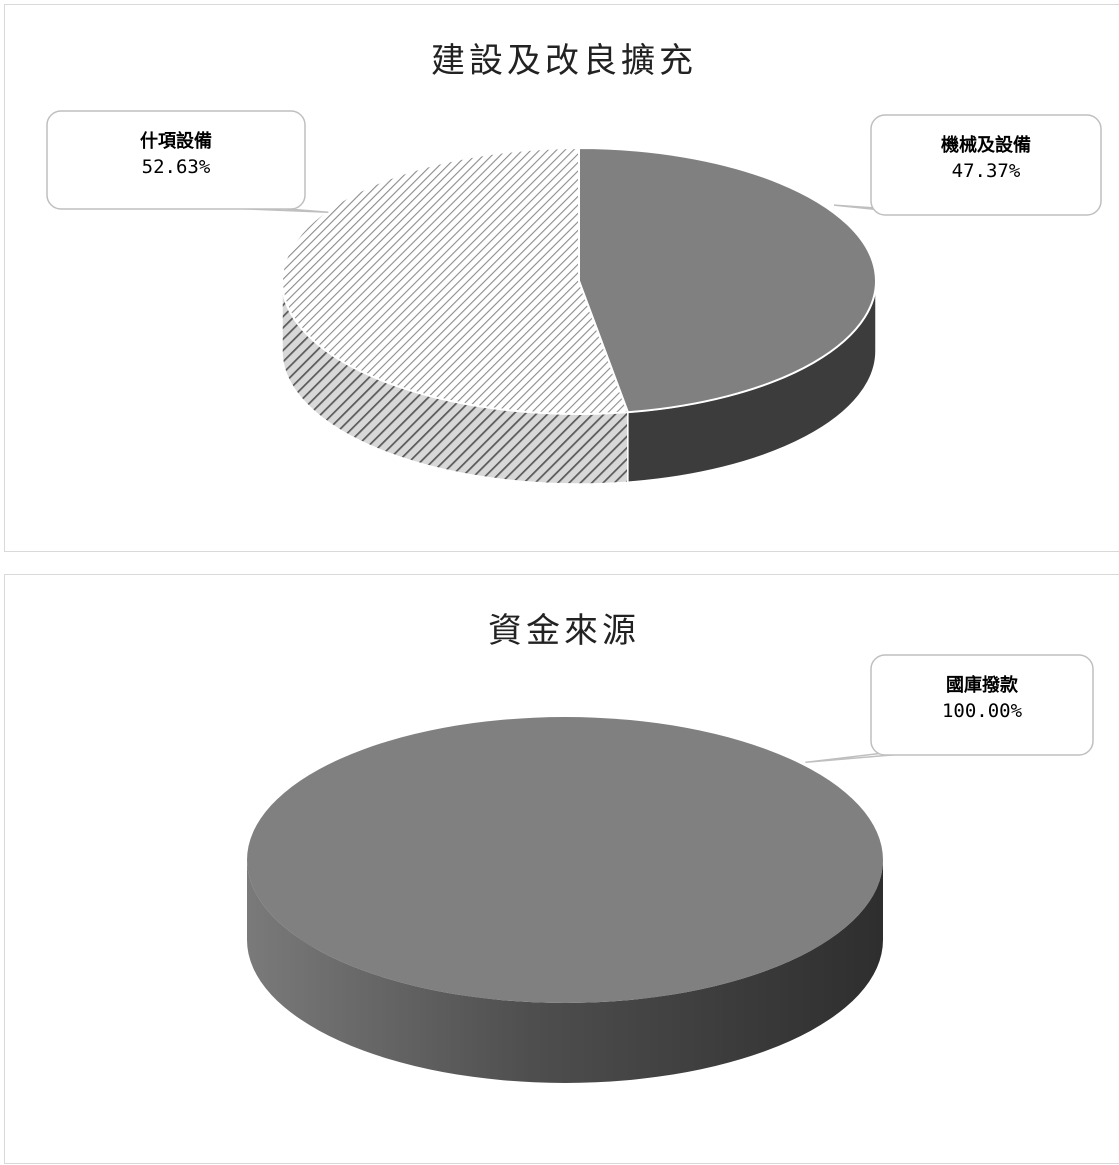  What do you see at coordinates (455, 280) in the screenshot?
I see `slice-misc-equipment` at bounding box center [455, 280].